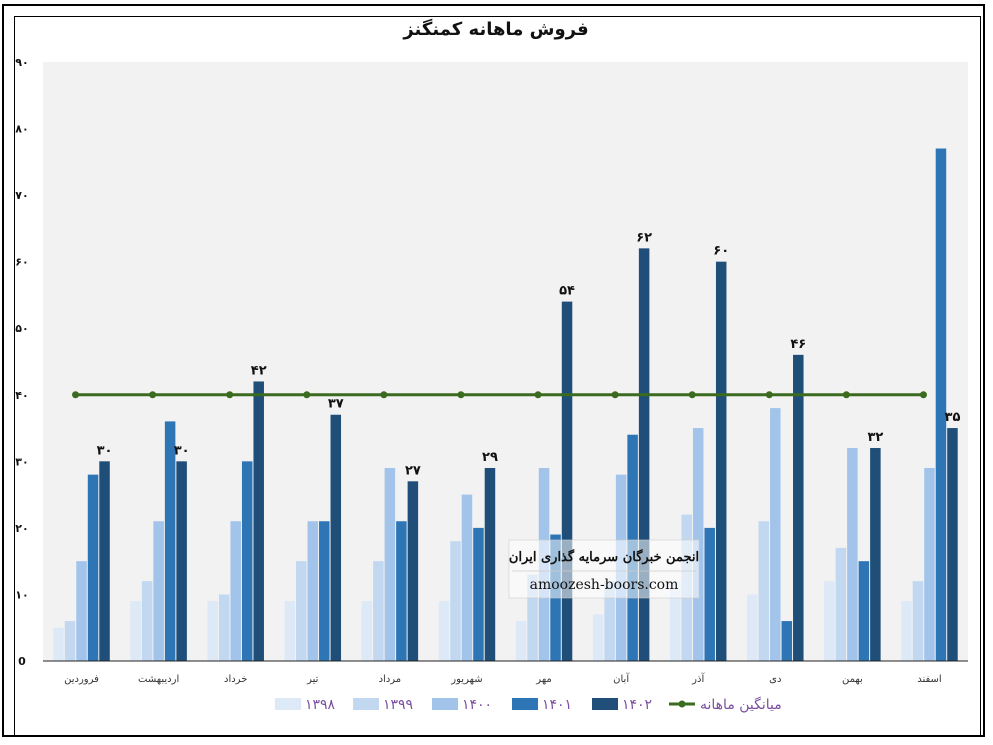  What do you see at coordinates (953, 417) in the screenshot?
I see `data-label: ۳۵` at bounding box center [953, 417].